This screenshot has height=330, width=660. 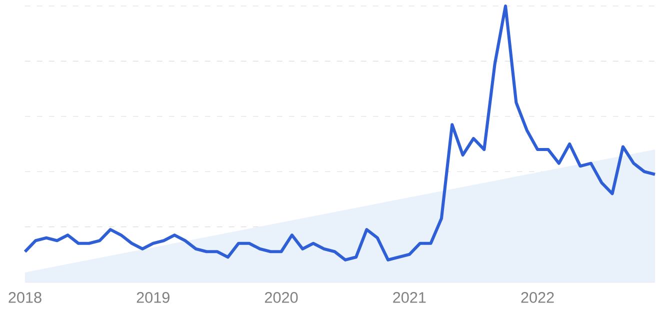 I want to click on x-tick-label: 2019, so click(x=153, y=297).